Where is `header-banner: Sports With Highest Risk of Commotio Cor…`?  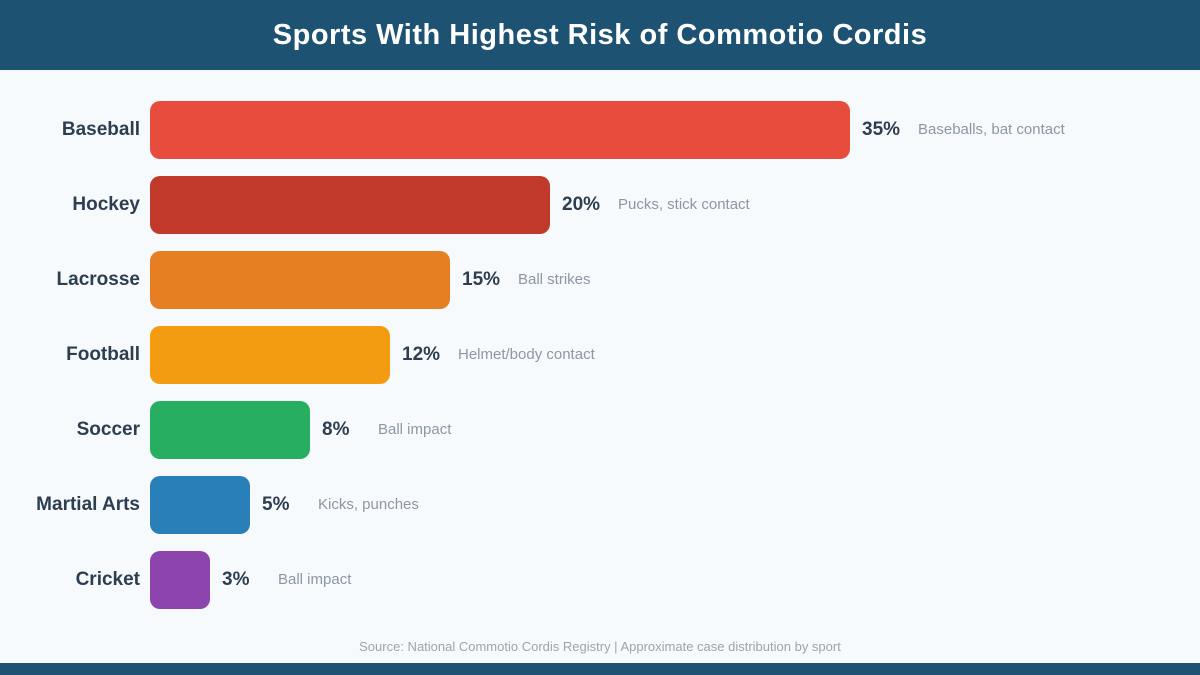
header-banner: Sports With Highest Risk of Commotio Cor… is located at coordinates (600, 35).